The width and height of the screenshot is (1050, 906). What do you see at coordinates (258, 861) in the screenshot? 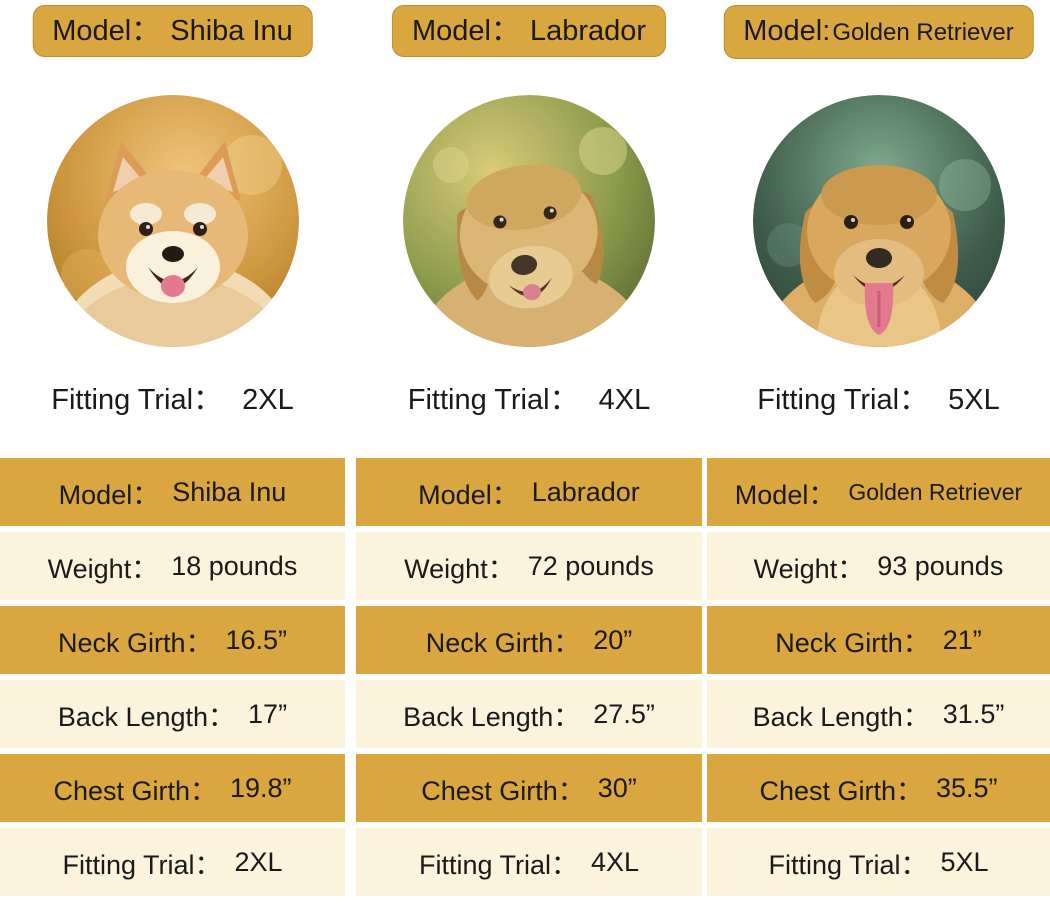
I see `row-value: 2XL` at bounding box center [258, 861].